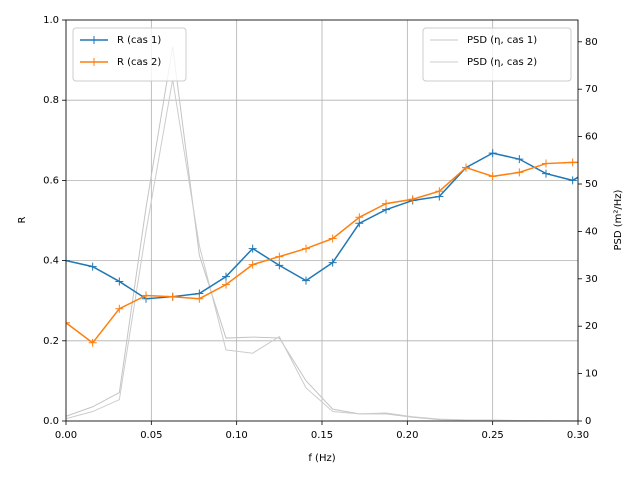 The height and width of the screenshot is (480, 640). What do you see at coordinates (237, 435) in the screenshot?
I see `x-tick-label: 0.10` at bounding box center [237, 435].